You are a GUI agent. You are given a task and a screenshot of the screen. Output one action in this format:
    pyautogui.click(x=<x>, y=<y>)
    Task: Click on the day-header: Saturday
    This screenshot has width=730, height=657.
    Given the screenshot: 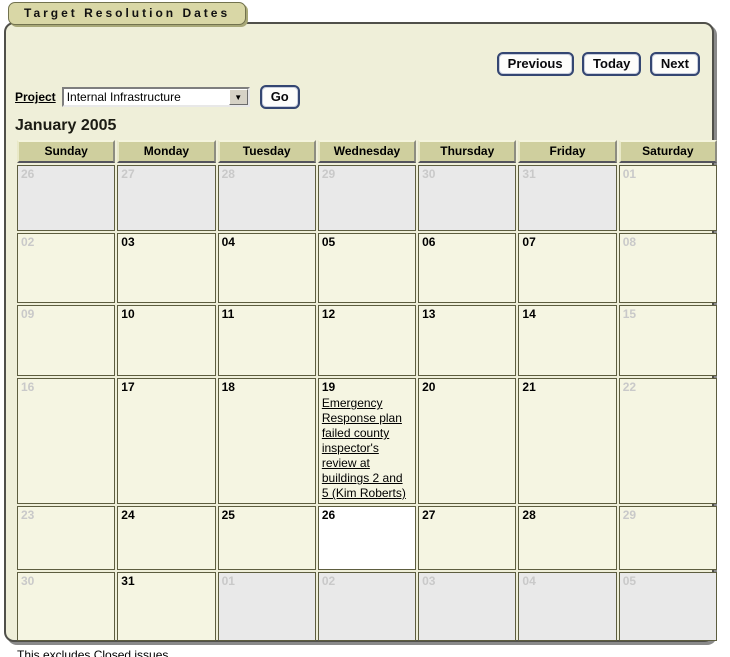 What is the action you would take?
    pyautogui.click(x=667, y=151)
    